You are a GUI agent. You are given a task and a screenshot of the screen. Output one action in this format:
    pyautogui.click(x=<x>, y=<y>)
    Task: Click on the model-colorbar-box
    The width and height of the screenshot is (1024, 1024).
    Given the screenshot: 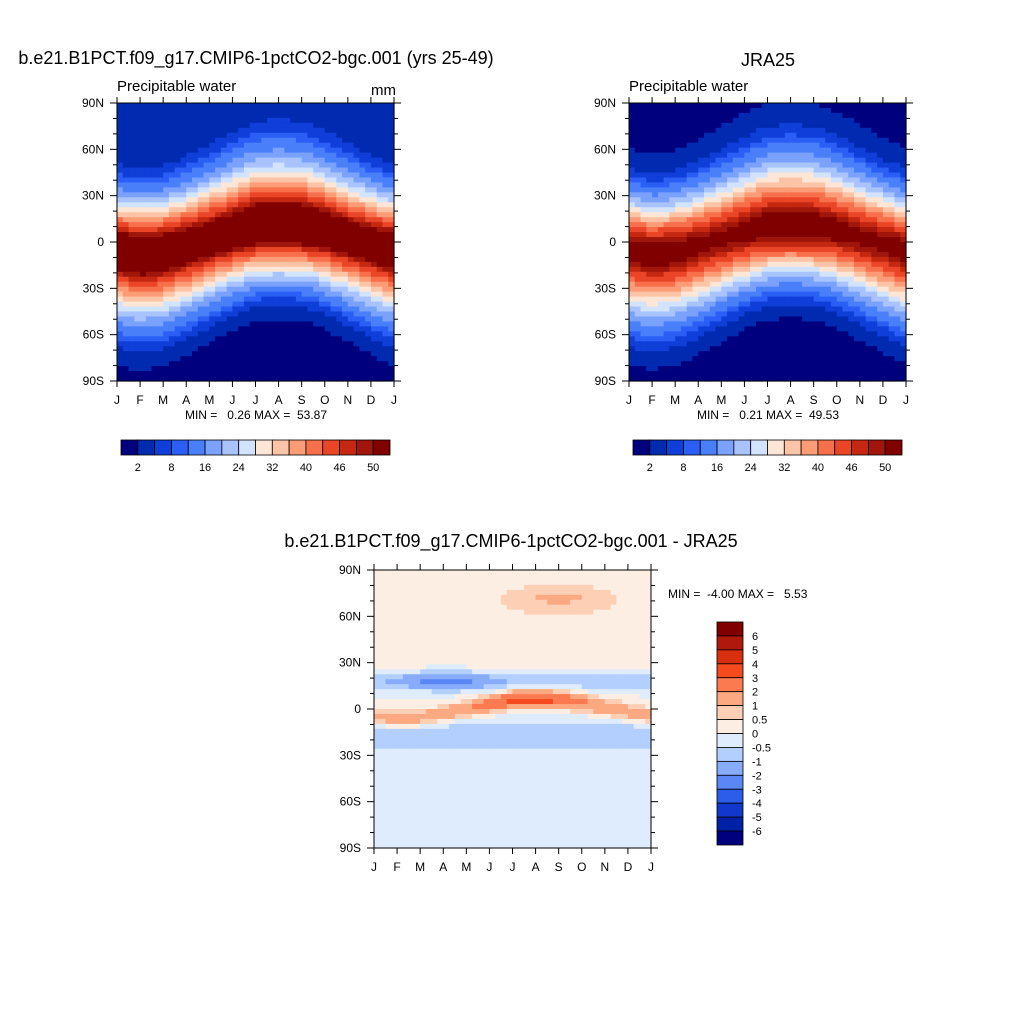 What is the action you would take?
    pyautogui.click(x=264, y=447)
    